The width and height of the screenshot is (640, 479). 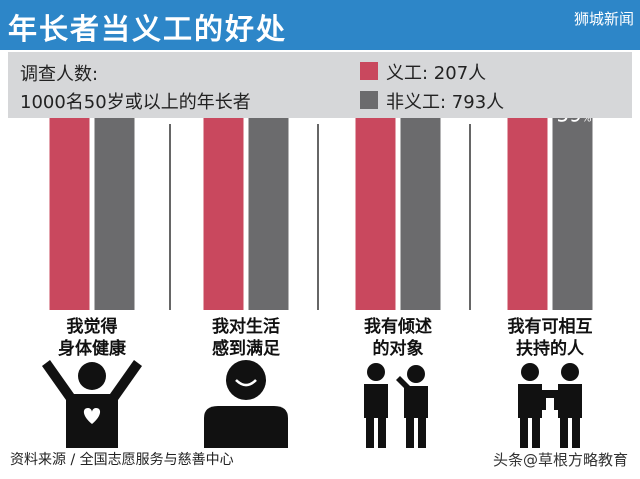 I want to click on legend-label-non-volunteer: 非义工: 793人, so click(x=445, y=102).